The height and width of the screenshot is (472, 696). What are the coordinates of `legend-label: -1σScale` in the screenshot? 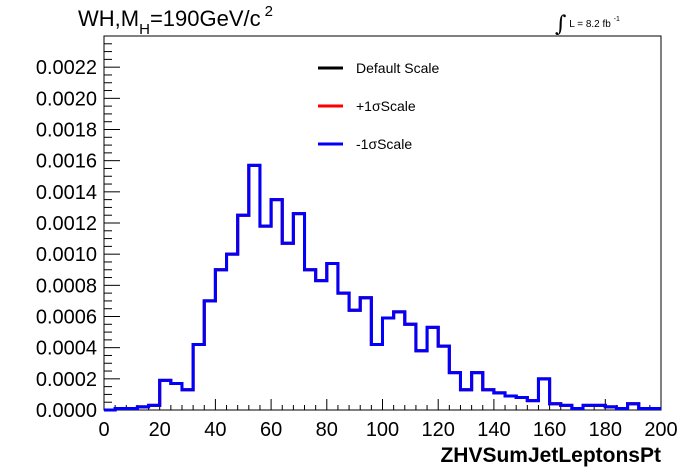 It's located at (384, 144).